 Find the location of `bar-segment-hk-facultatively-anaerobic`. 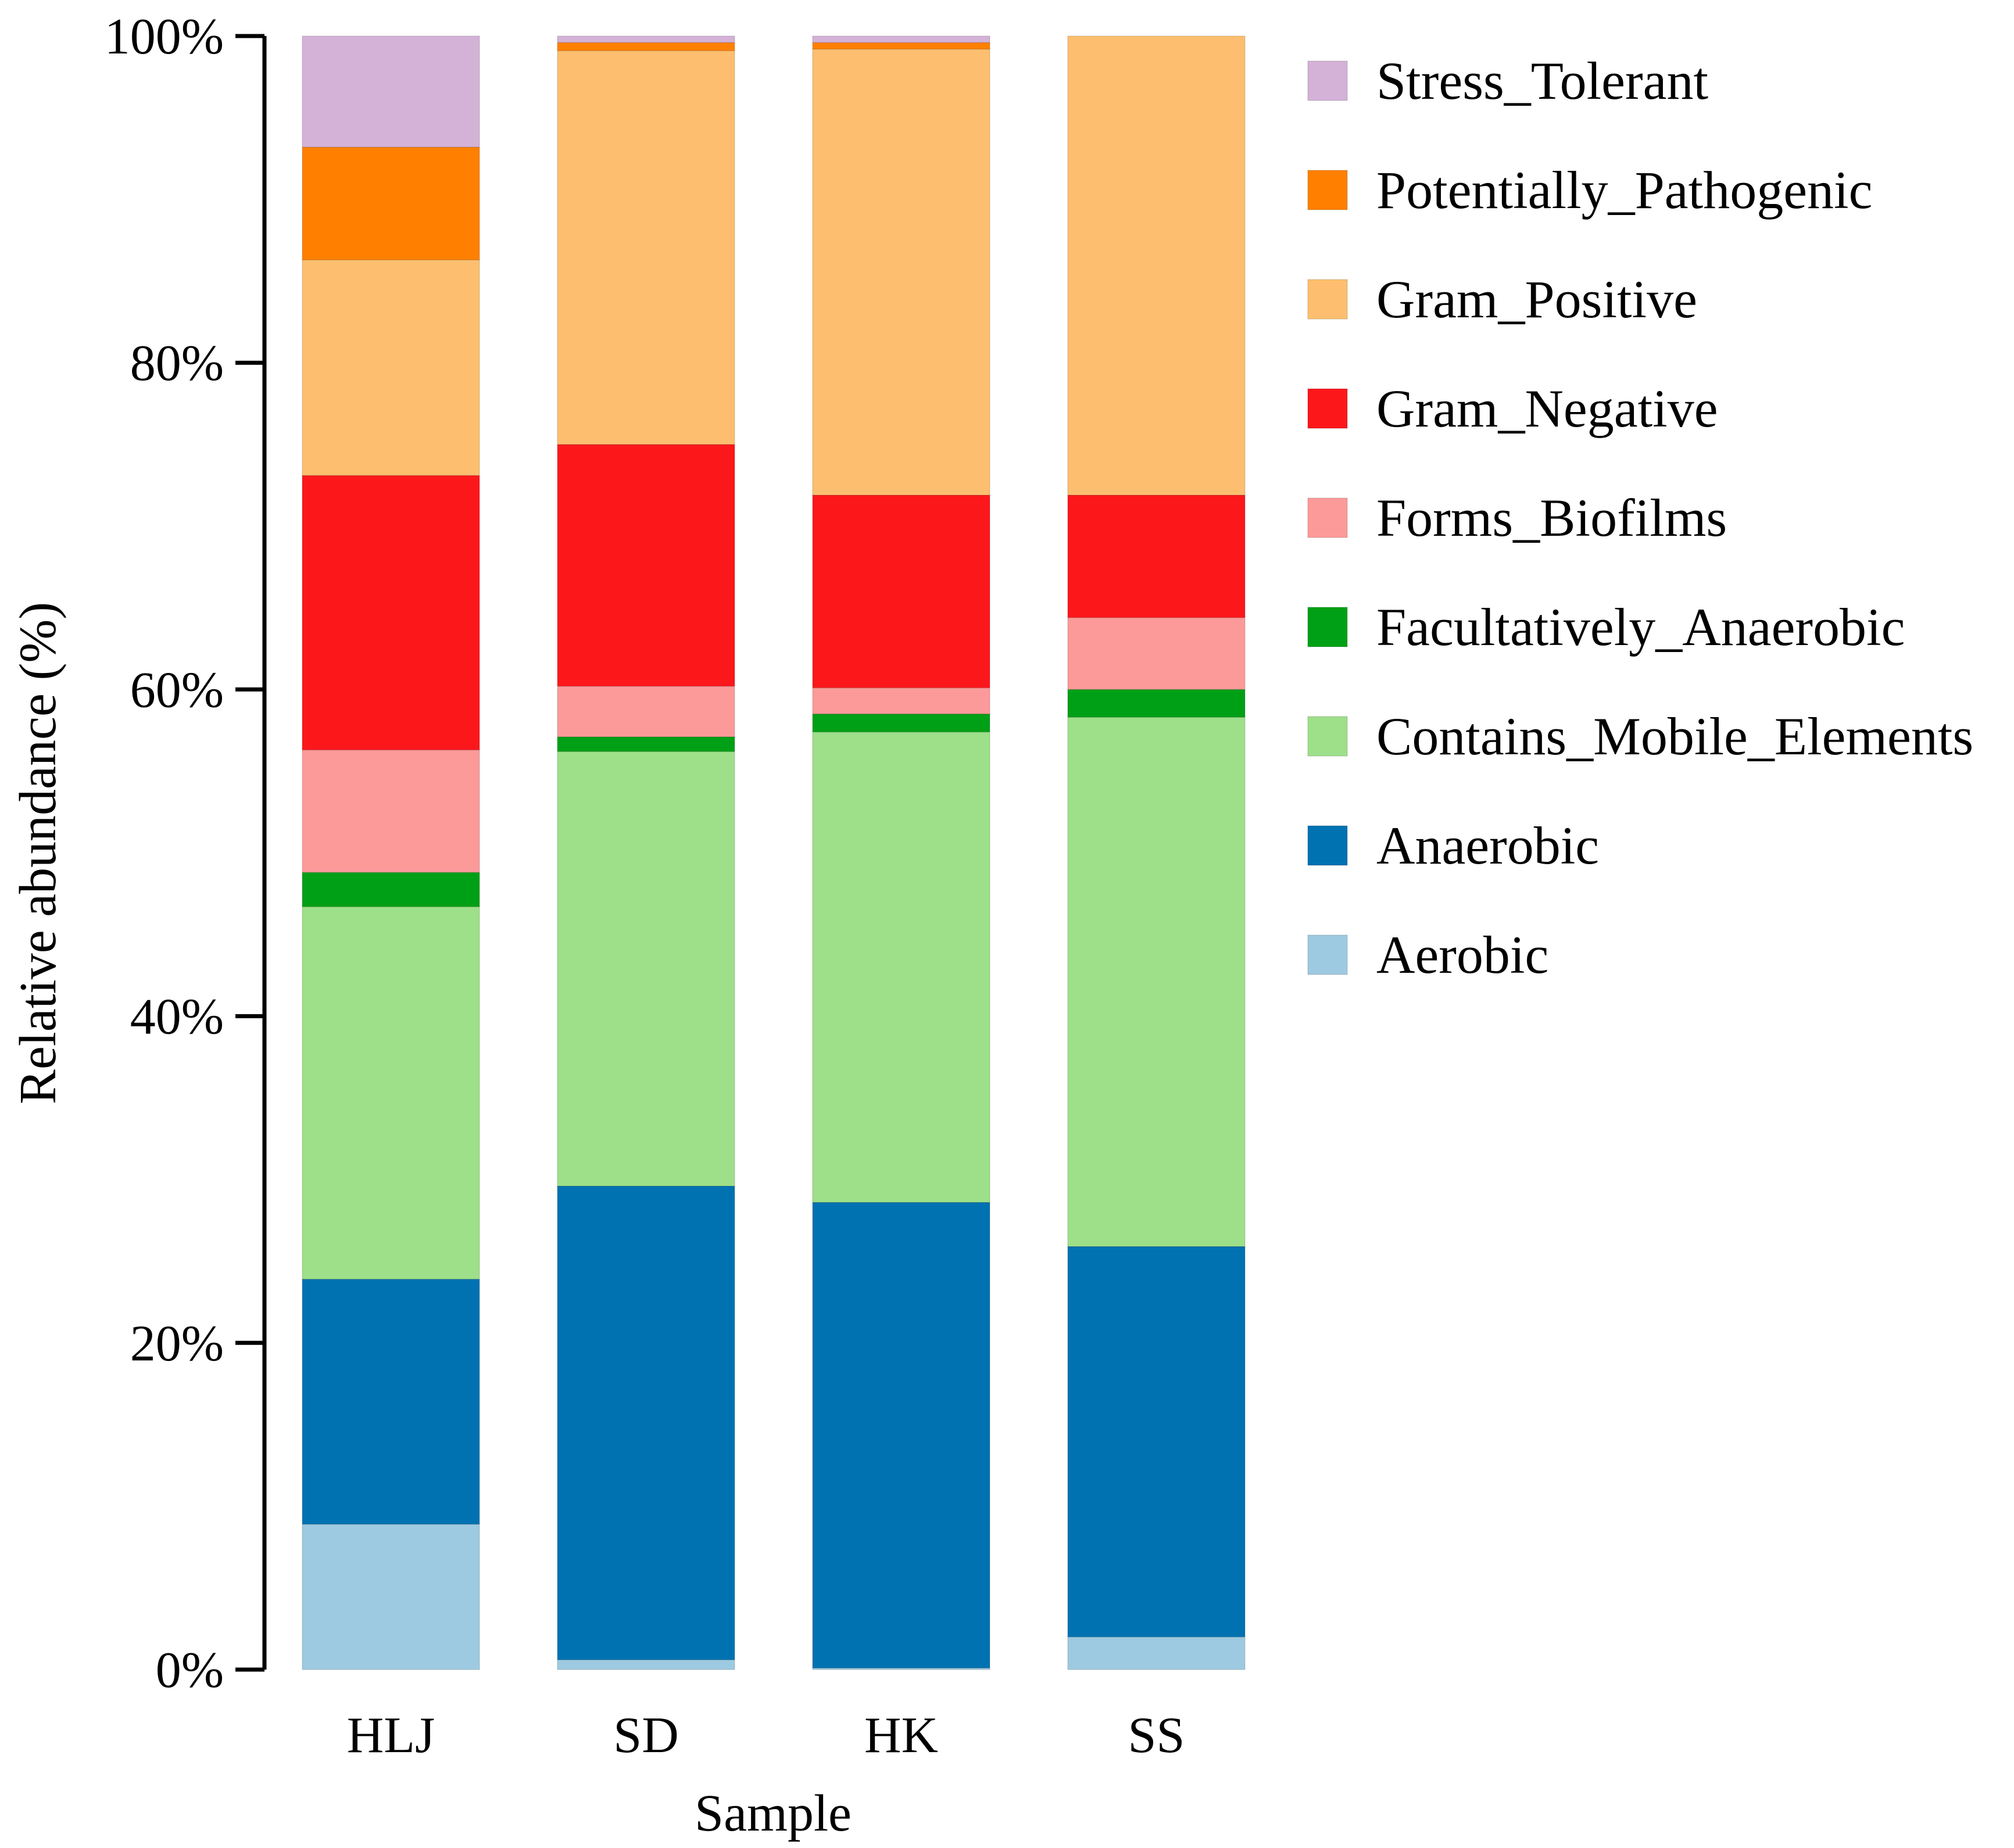

bar-segment-hk-facultatively-anaerobic is located at coordinates (901, 723).